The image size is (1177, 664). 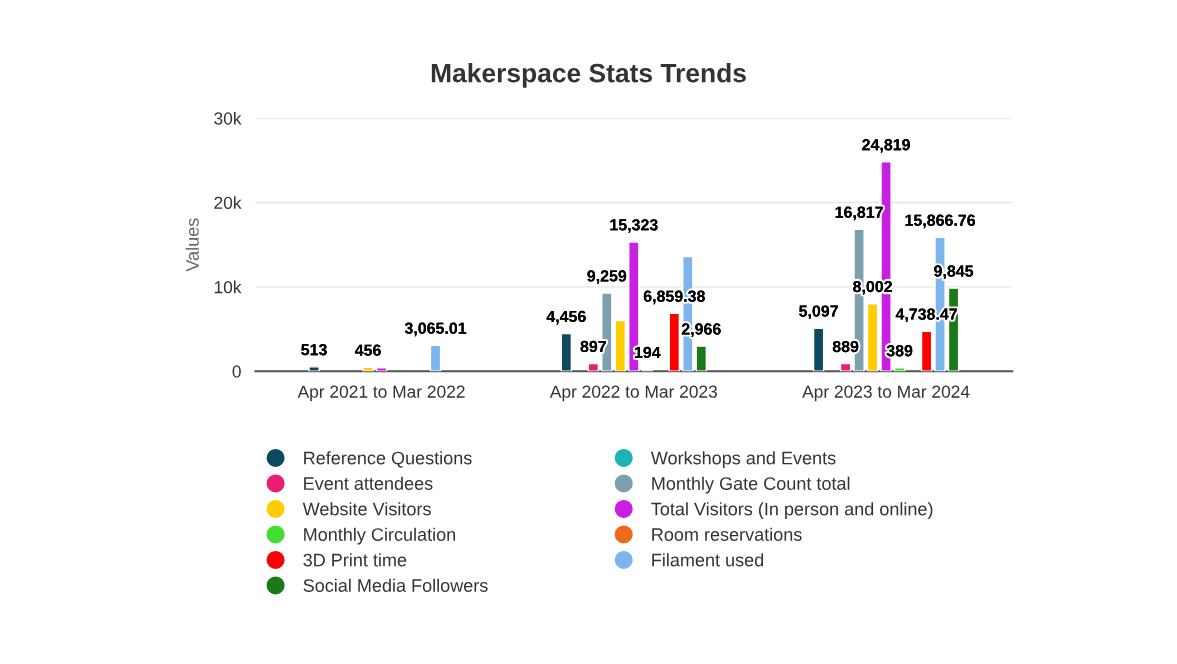 What do you see at coordinates (366, 509) in the screenshot?
I see `legend-label: Website Visitors` at bounding box center [366, 509].